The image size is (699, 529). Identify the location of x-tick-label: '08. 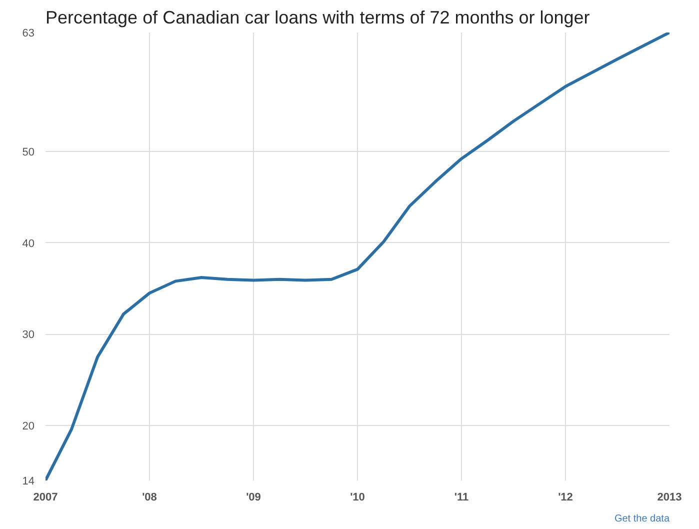
(149, 498).